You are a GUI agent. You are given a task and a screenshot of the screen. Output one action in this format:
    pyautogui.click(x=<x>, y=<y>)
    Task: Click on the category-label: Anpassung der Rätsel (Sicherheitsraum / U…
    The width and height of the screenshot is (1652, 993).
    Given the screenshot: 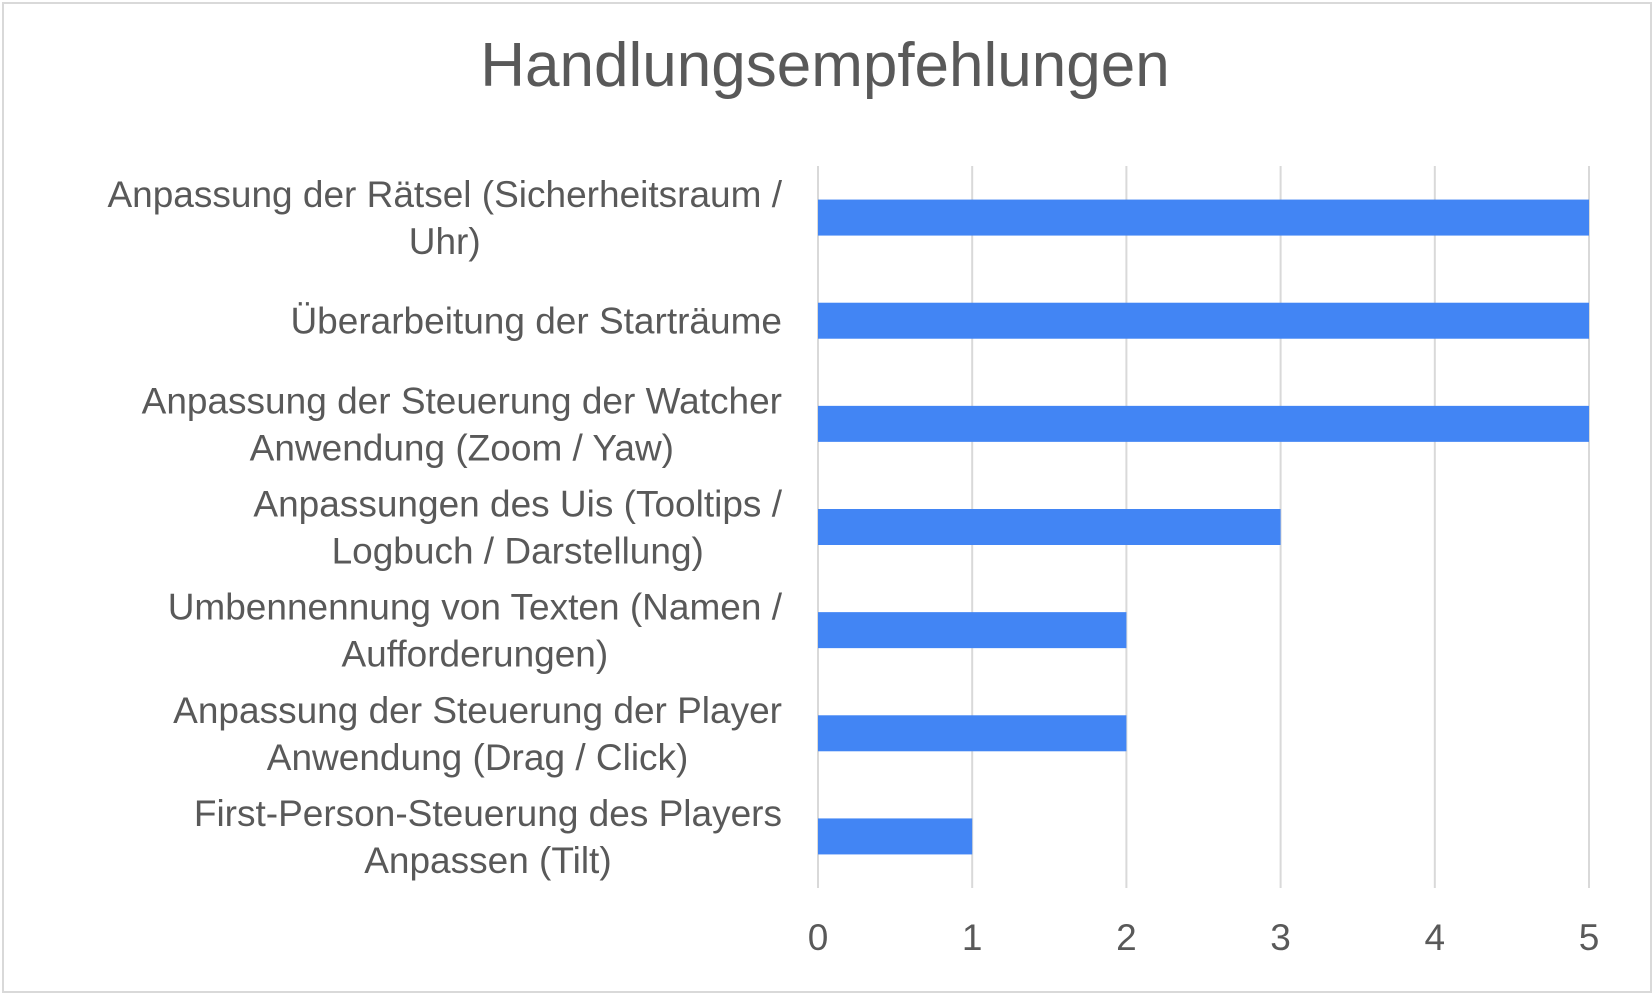 What is the action you would take?
    pyautogui.click(x=444, y=218)
    